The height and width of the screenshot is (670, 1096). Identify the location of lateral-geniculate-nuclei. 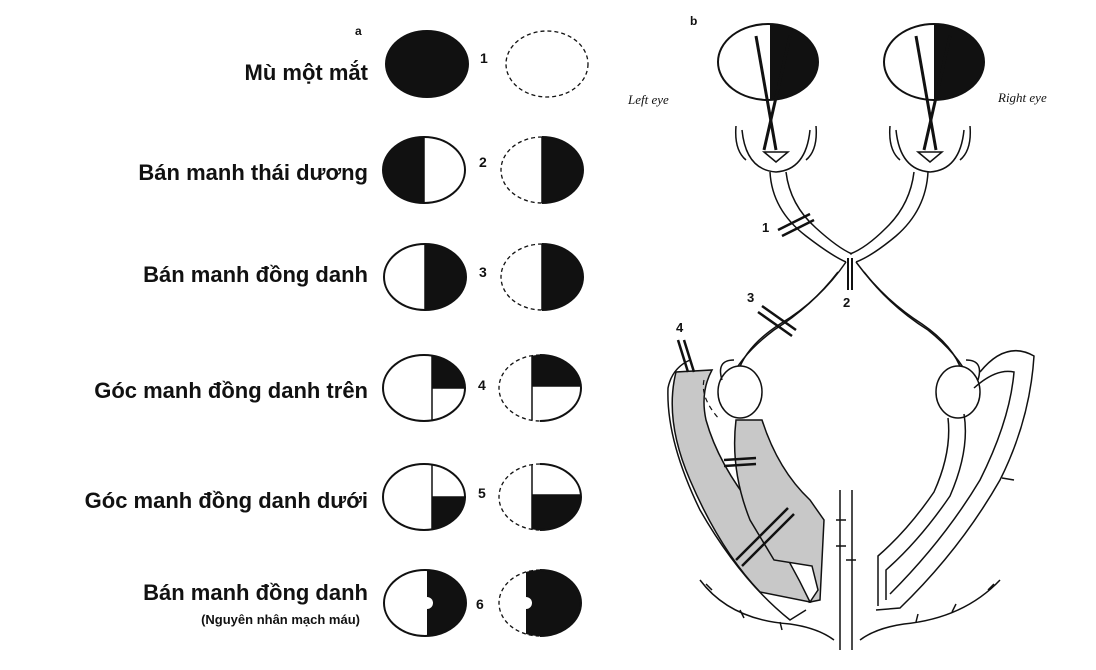
(849, 389).